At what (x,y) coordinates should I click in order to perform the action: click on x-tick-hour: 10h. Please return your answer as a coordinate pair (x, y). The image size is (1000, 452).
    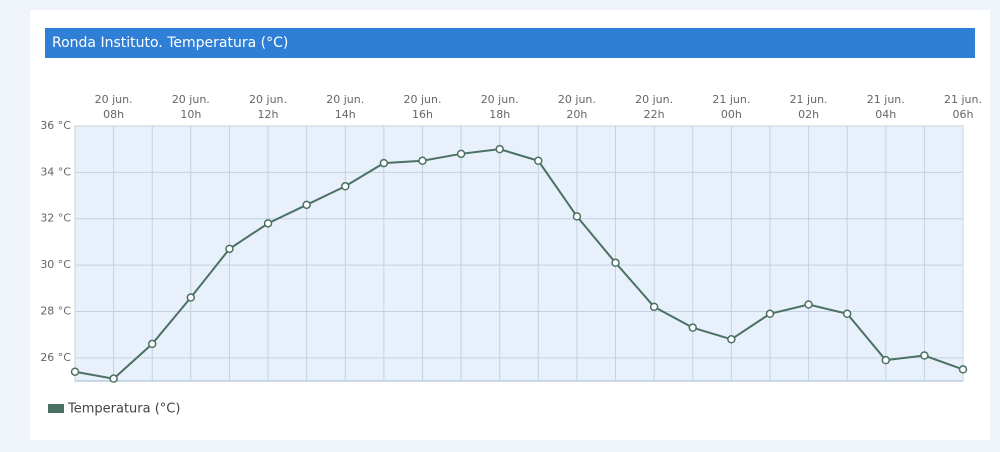
    Looking at the image, I should click on (190, 114).